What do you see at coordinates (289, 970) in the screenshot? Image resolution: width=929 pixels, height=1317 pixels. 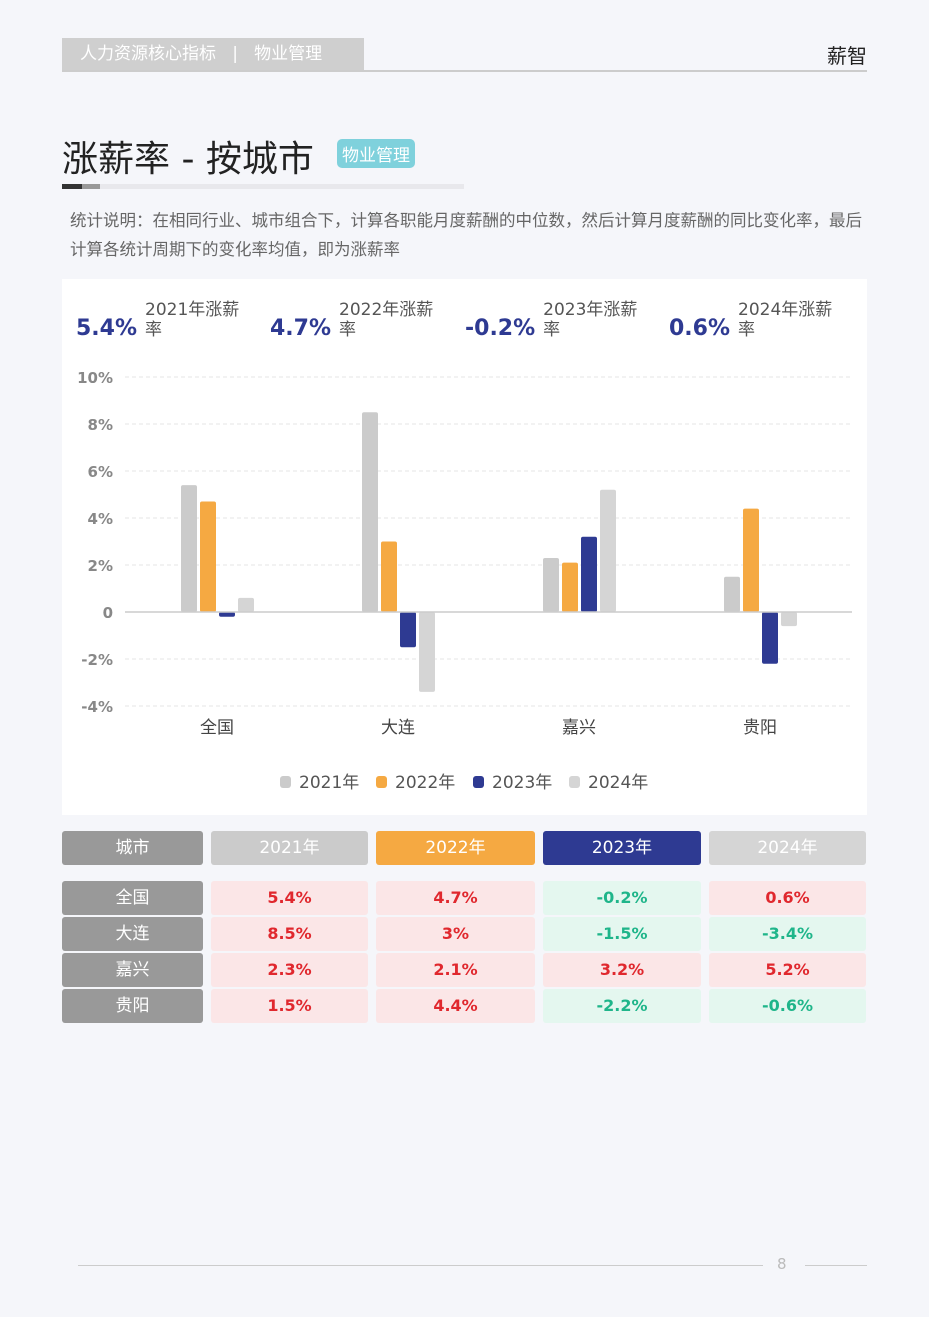 I see `value-cell: 2.3%` at bounding box center [289, 970].